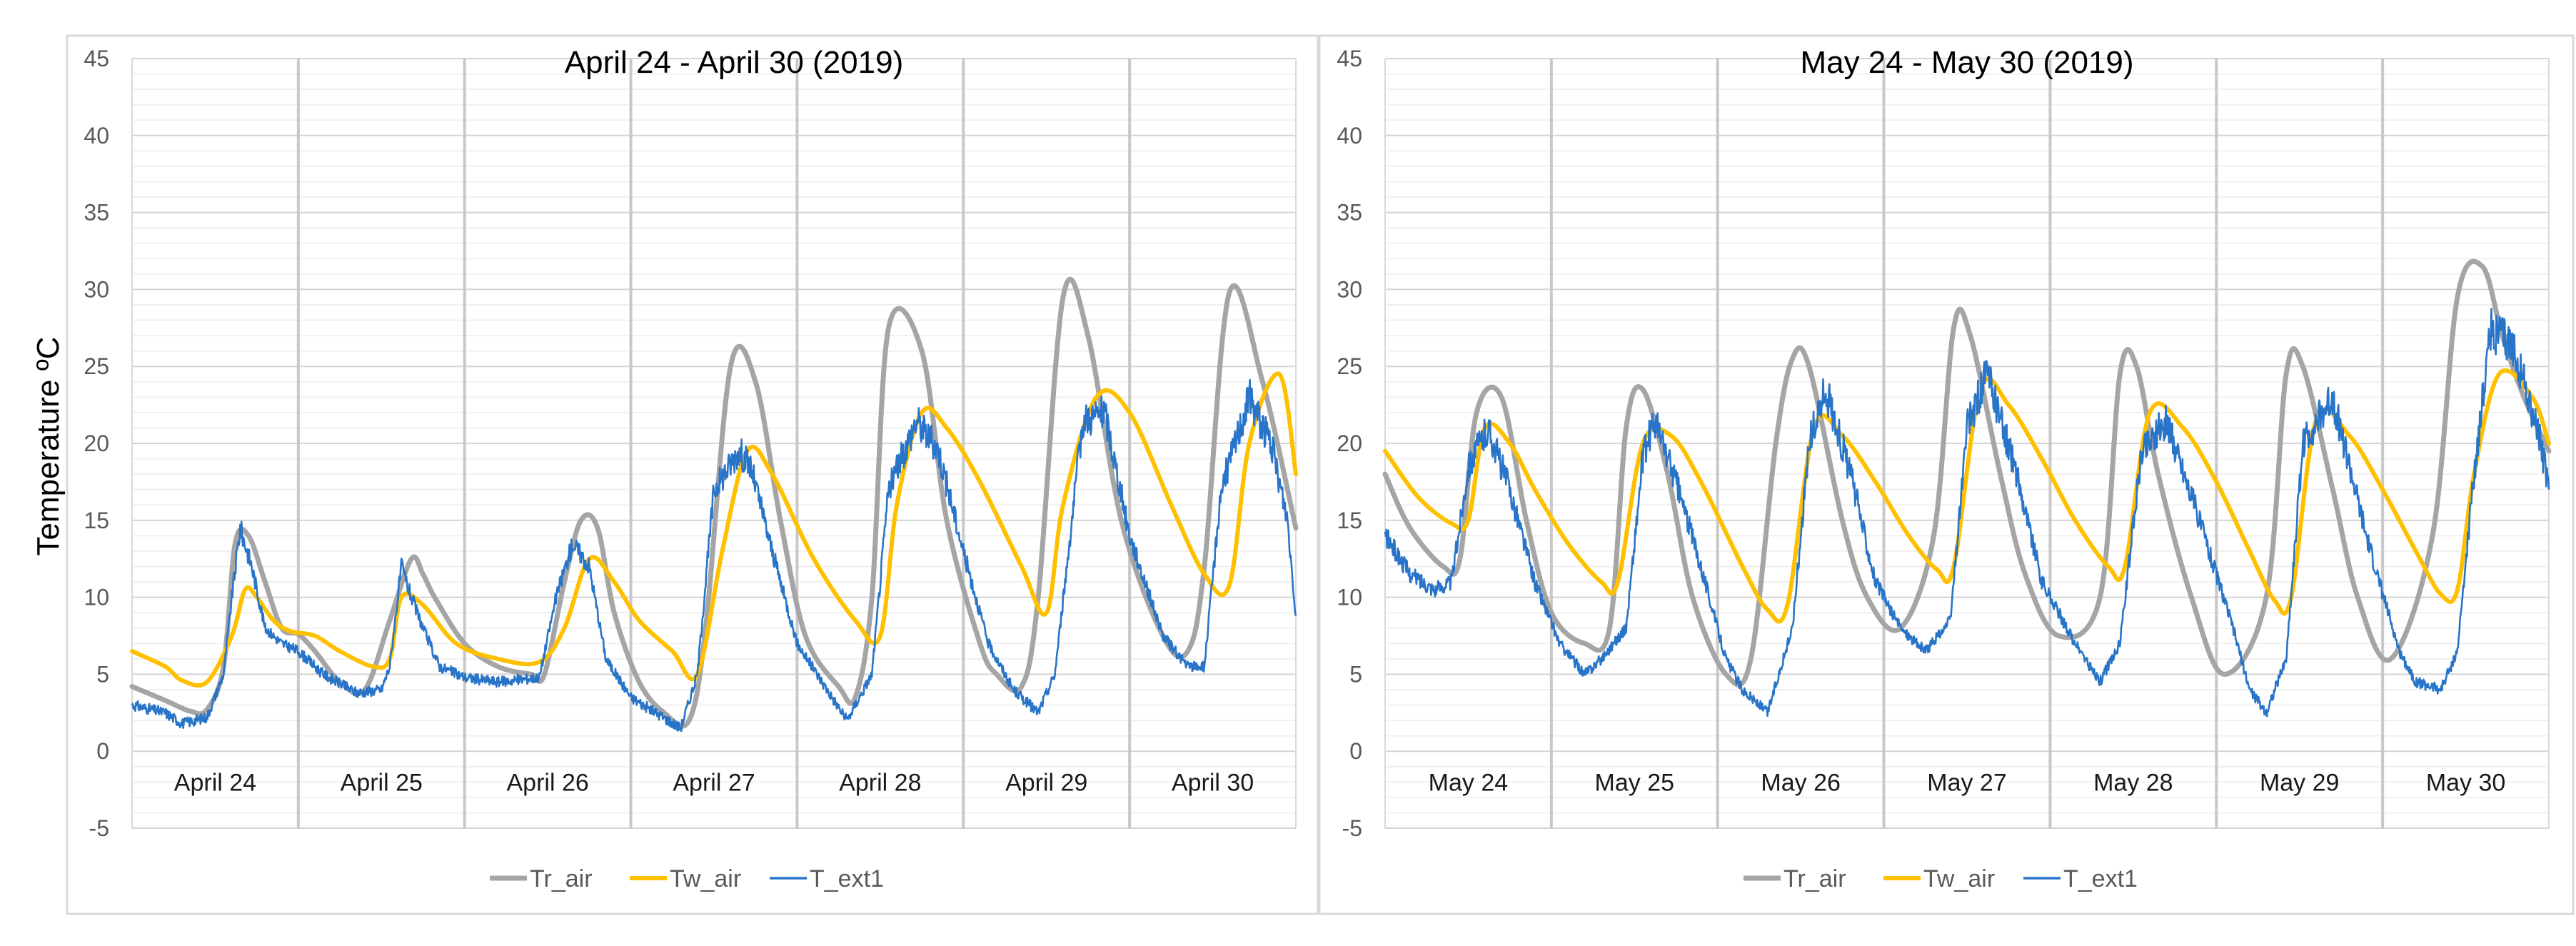 The image size is (2576, 946). What do you see at coordinates (1801, 782) in the screenshot?
I see `x-category-label: May 26` at bounding box center [1801, 782].